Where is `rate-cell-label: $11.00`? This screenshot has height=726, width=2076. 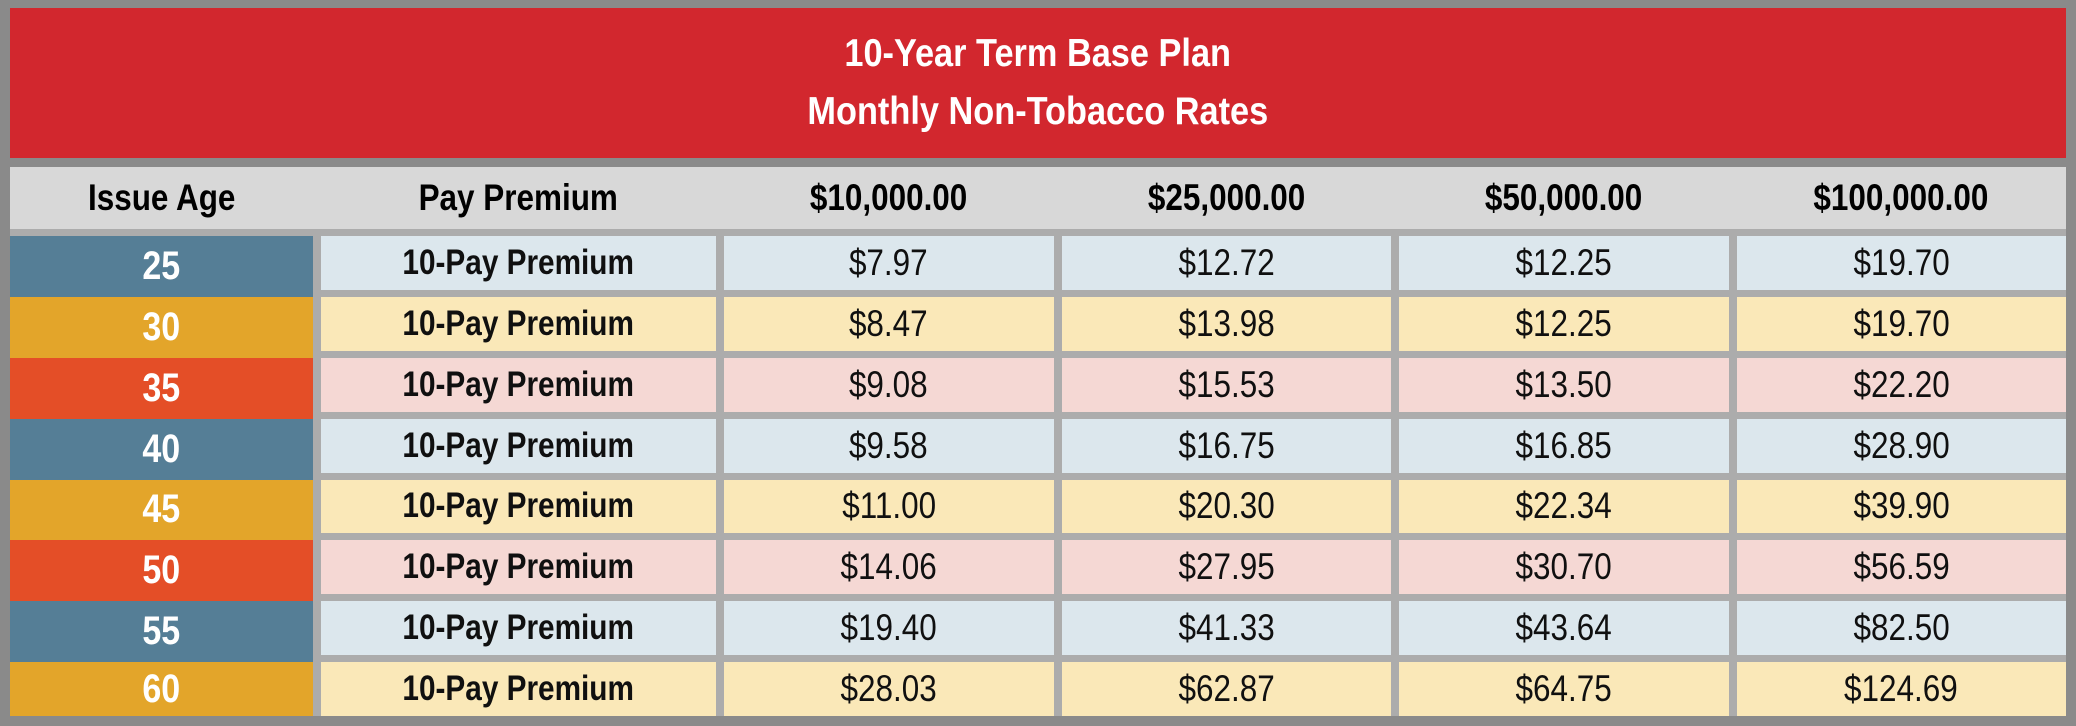
rate-cell-label: $11.00 is located at coordinates (888, 506).